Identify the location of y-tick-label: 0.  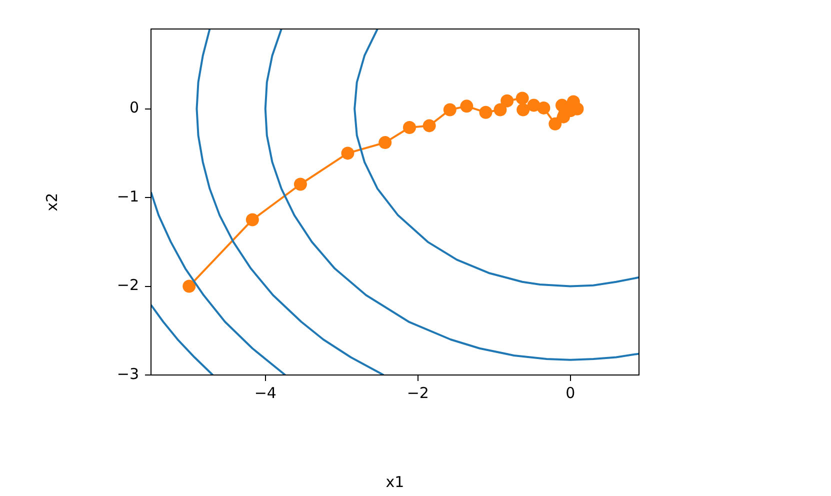
(134, 107).